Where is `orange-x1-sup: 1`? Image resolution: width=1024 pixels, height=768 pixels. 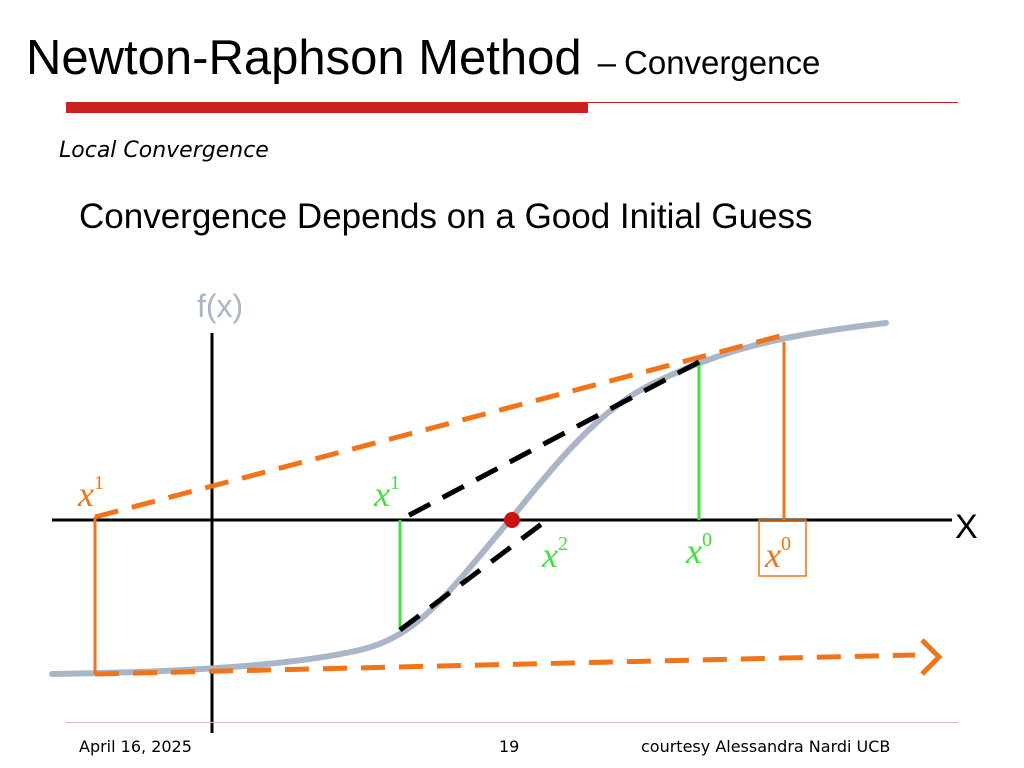
orange-x1-sup: 1 is located at coordinates (99, 483).